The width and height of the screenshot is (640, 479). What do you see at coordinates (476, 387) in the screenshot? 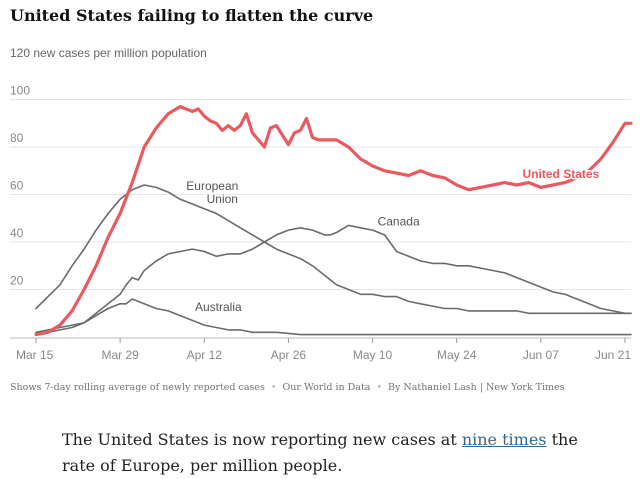
I see `footer-byline: By Nathaniel Lash | New York Times` at bounding box center [476, 387].